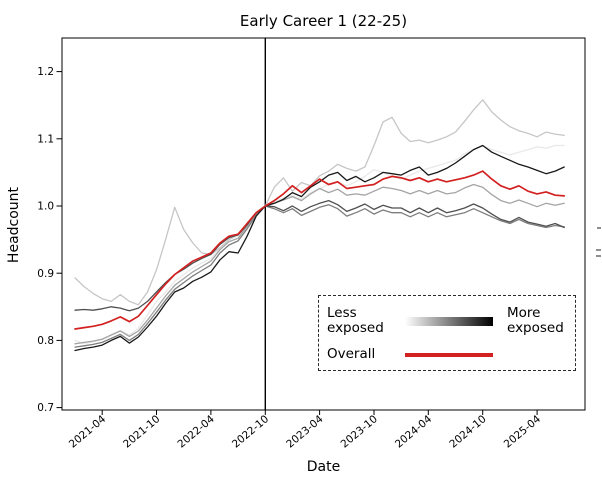  I want to click on x-tick-label: 2023-04, so click(305, 432).